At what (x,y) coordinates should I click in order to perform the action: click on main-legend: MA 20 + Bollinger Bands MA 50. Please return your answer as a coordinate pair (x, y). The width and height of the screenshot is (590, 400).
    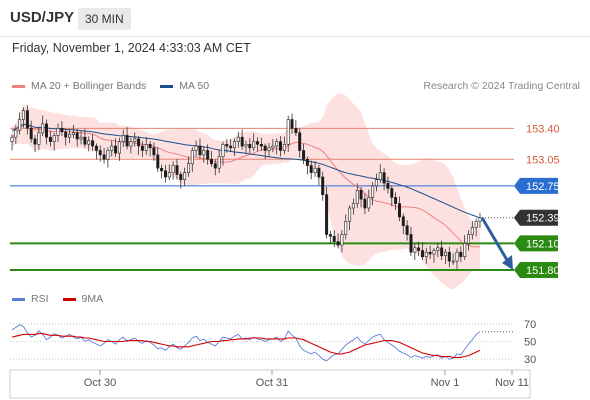
    Looking at the image, I should click on (117, 86).